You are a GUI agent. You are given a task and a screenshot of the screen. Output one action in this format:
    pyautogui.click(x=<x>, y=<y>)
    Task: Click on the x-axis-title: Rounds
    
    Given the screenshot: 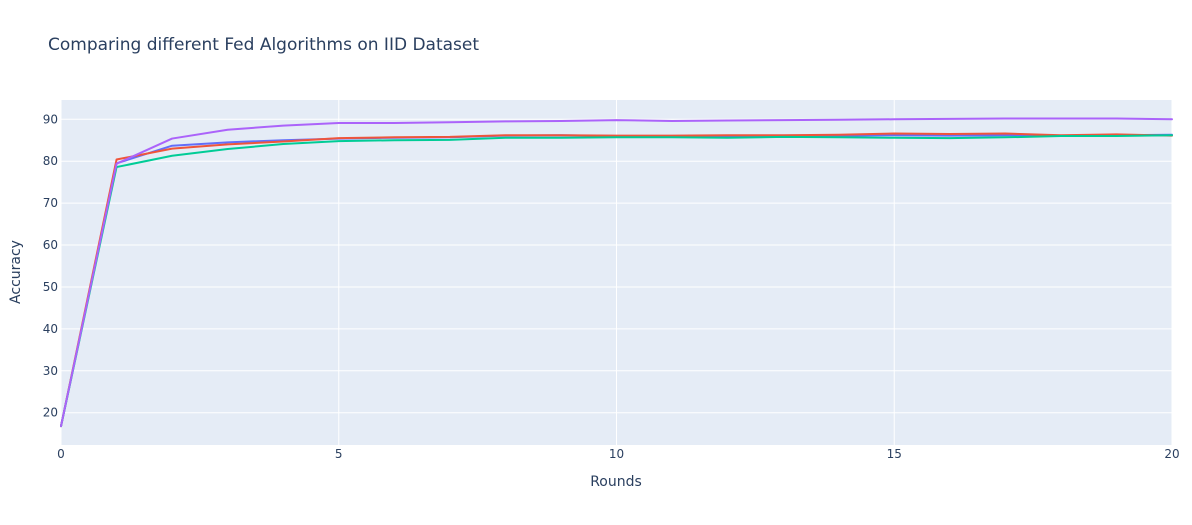 What is the action you would take?
    pyautogui.click(x=616, y=482)
    